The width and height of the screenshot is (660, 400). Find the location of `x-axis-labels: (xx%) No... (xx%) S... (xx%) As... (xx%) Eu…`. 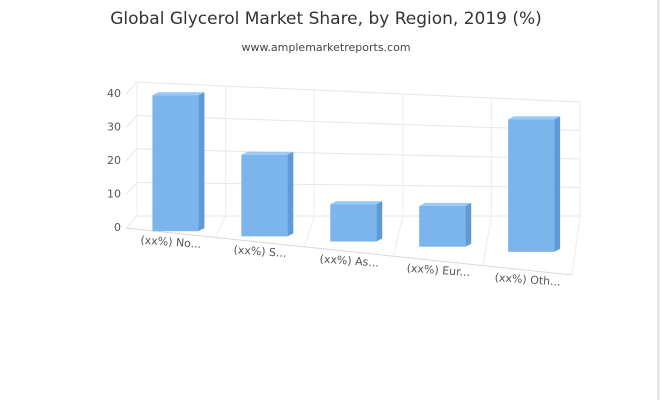

x-axis-labels: (xx%) No... (xx%) S... (xx%) As... (xx%) Eu… is located at coordinates (350, 261).